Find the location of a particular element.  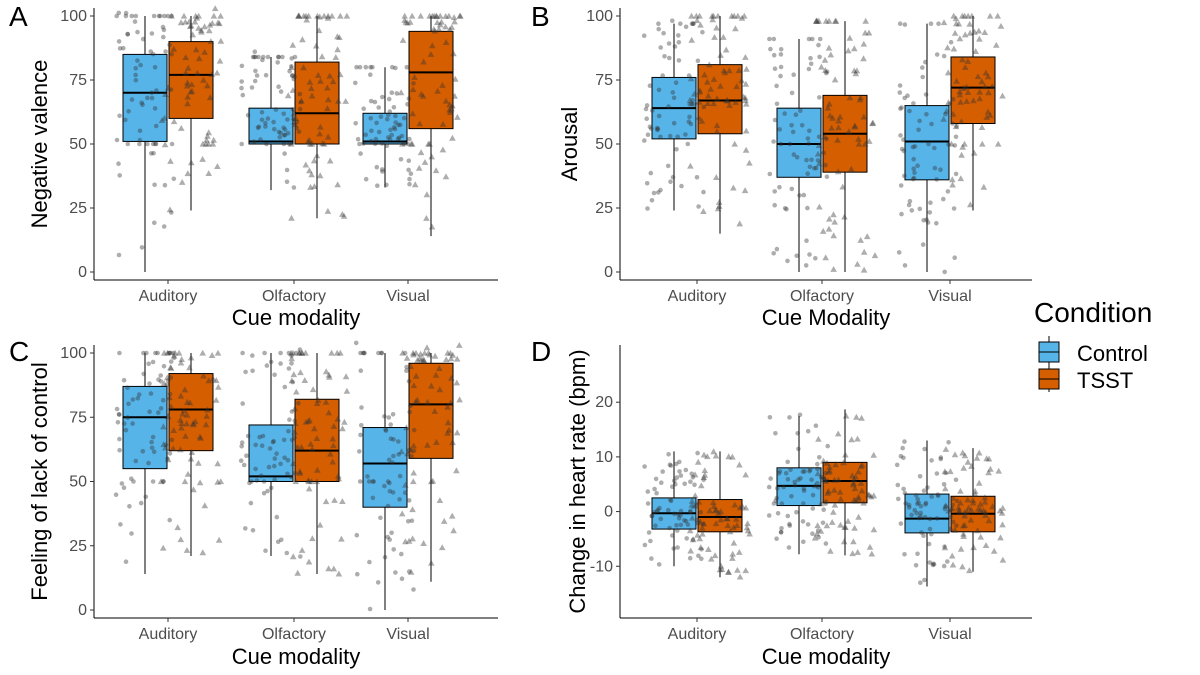

y-axis-title: Arousal is located at coordinates (569, 144).